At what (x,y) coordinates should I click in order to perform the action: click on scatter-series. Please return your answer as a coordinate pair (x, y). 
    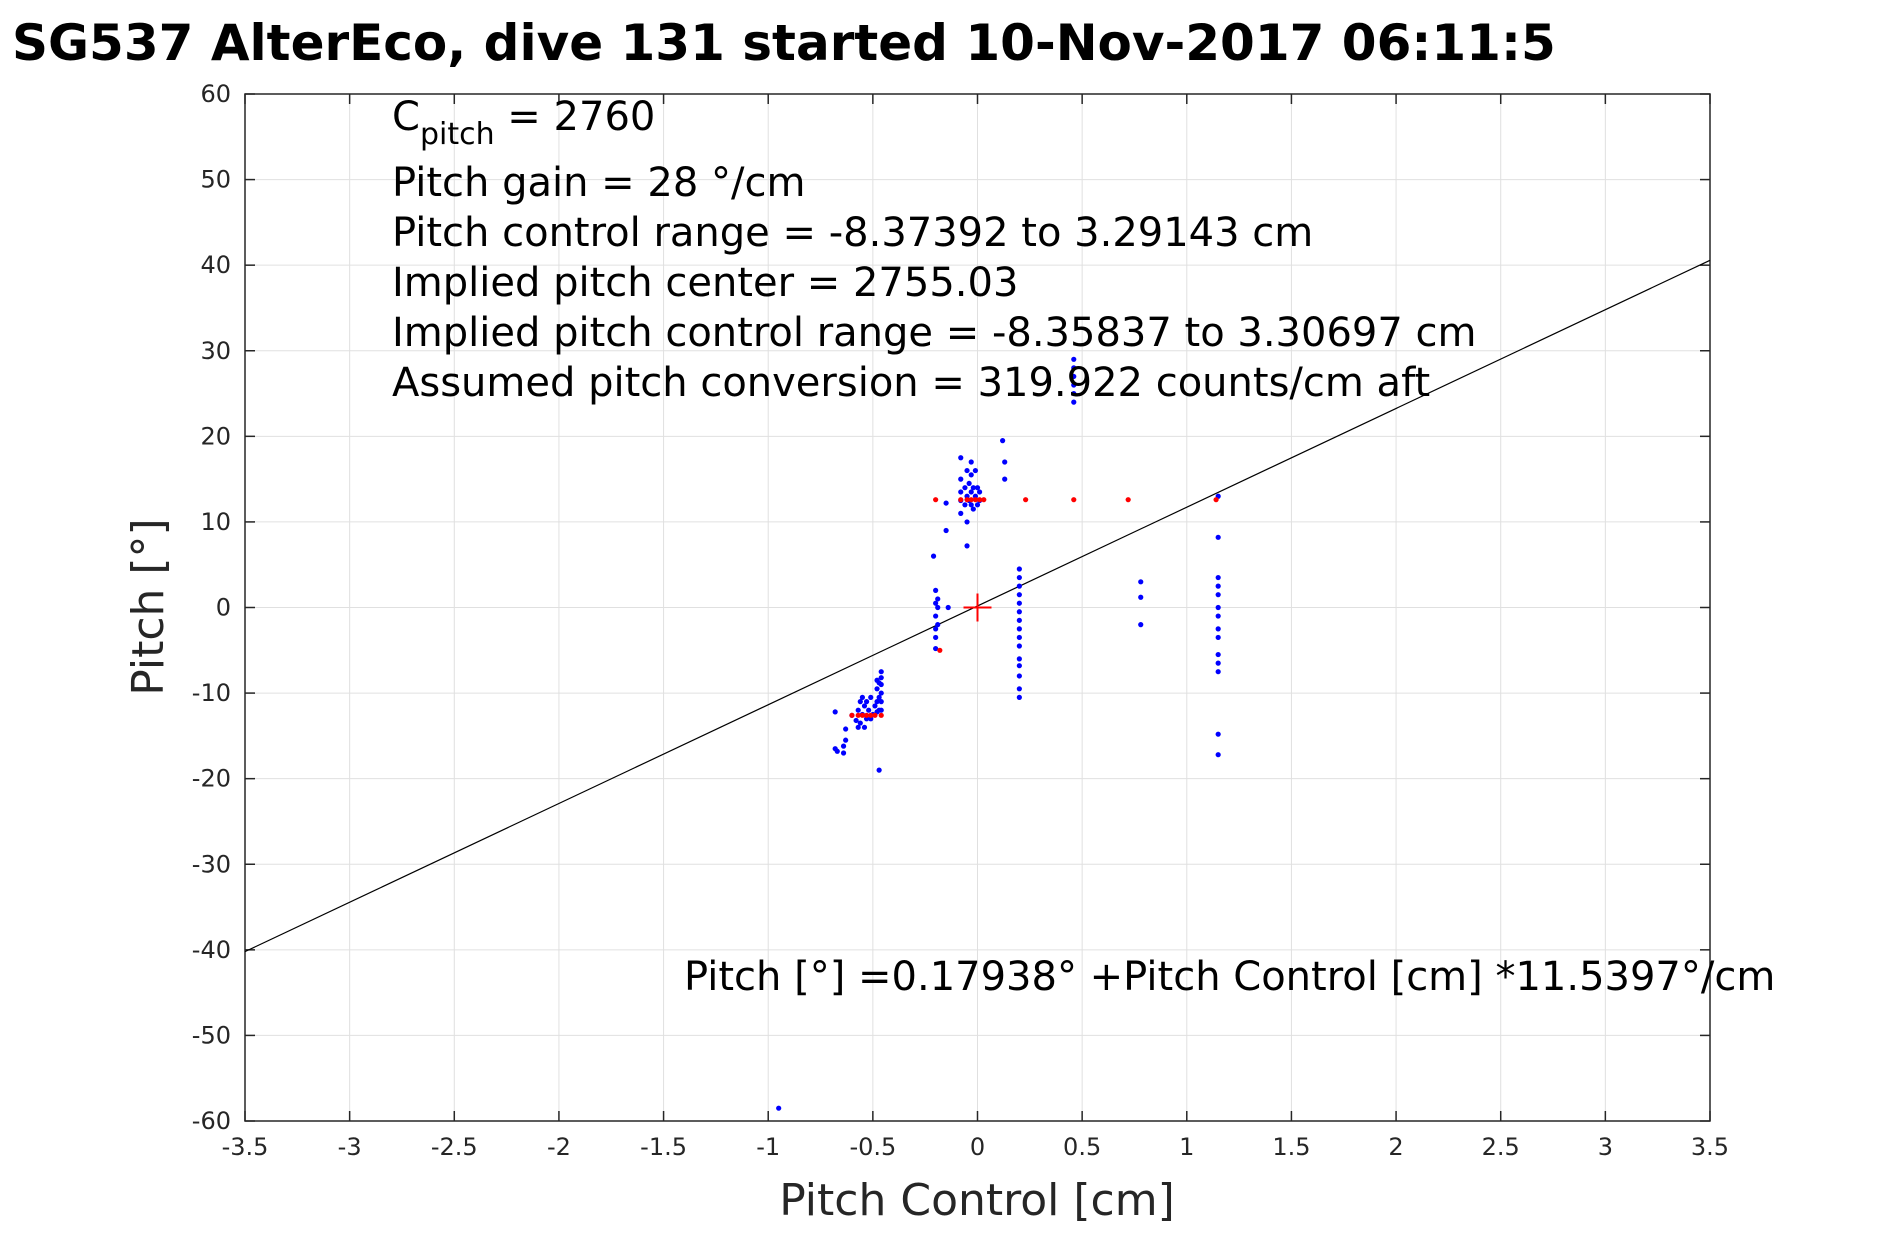
    Looking at the image, I should click on (998, 733).